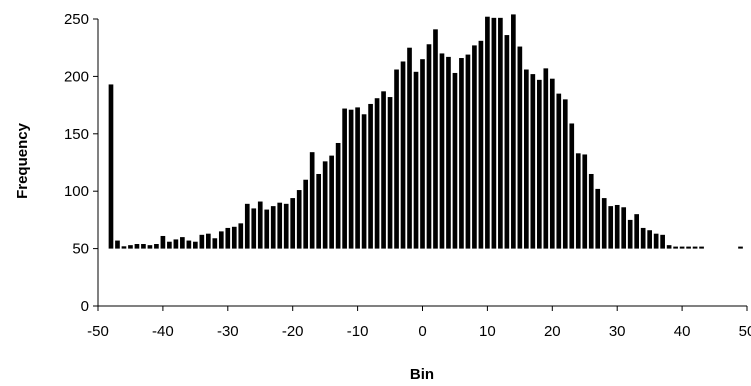 The width and height of the screenshot is (751, 386). Describe the element at coordinates (552, 331) in the screenshot. I see `x-tick-label: 20` at that location.